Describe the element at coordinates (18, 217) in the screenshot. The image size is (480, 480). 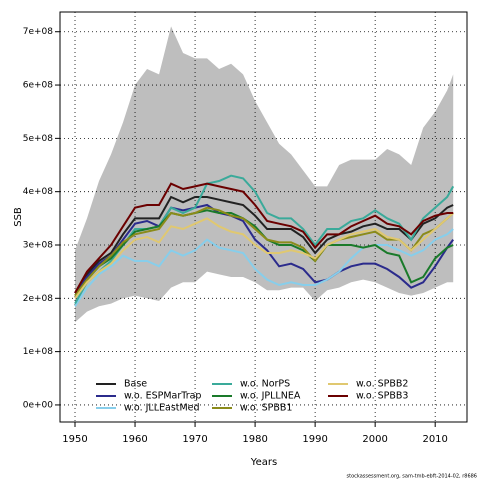
I see `y-axis-label: SSB` at that location.